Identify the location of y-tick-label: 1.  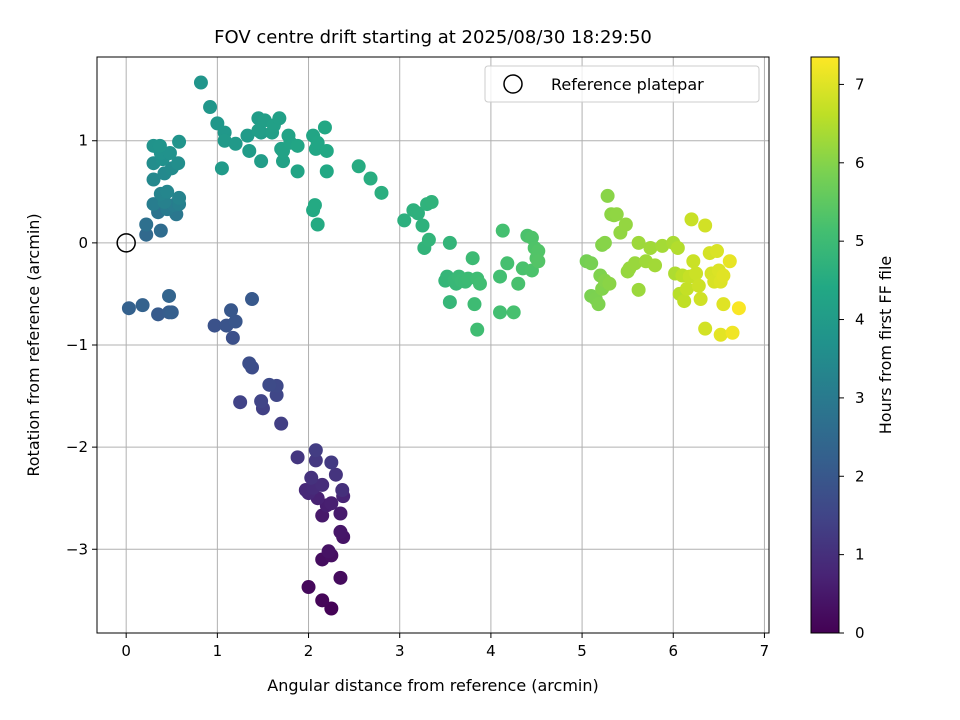
(83, 141).